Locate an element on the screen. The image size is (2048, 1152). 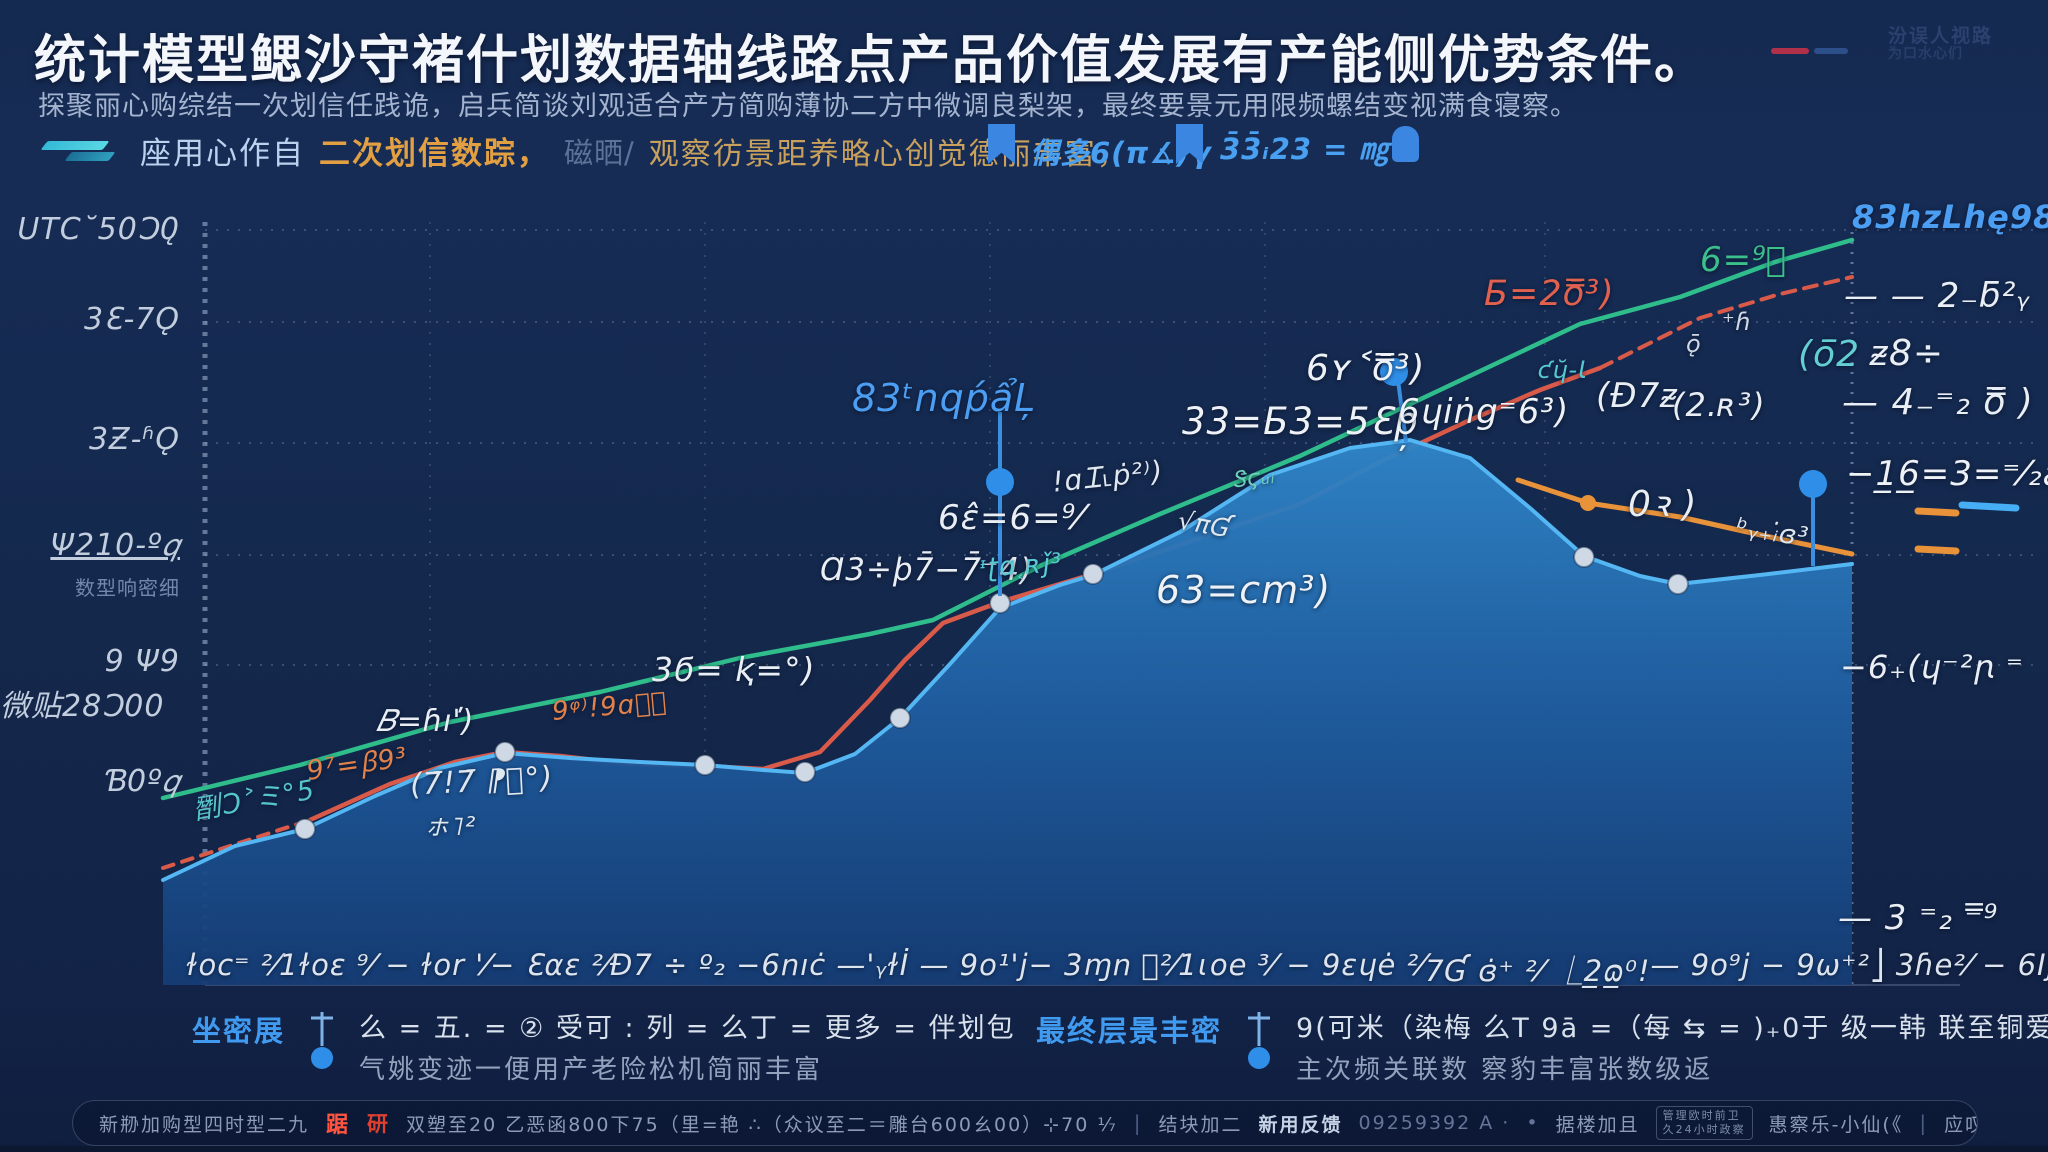
chart-annotation: (2.ʀ³) is located at coordinates (1719, 405).